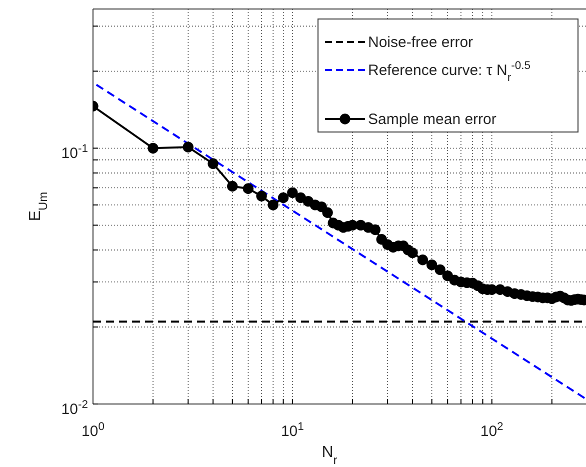  What do you see at coordinates (492, 430) in the screenshot?
I see `x-tick-label: 10$^{2}$` at bounding box center [492, 430].